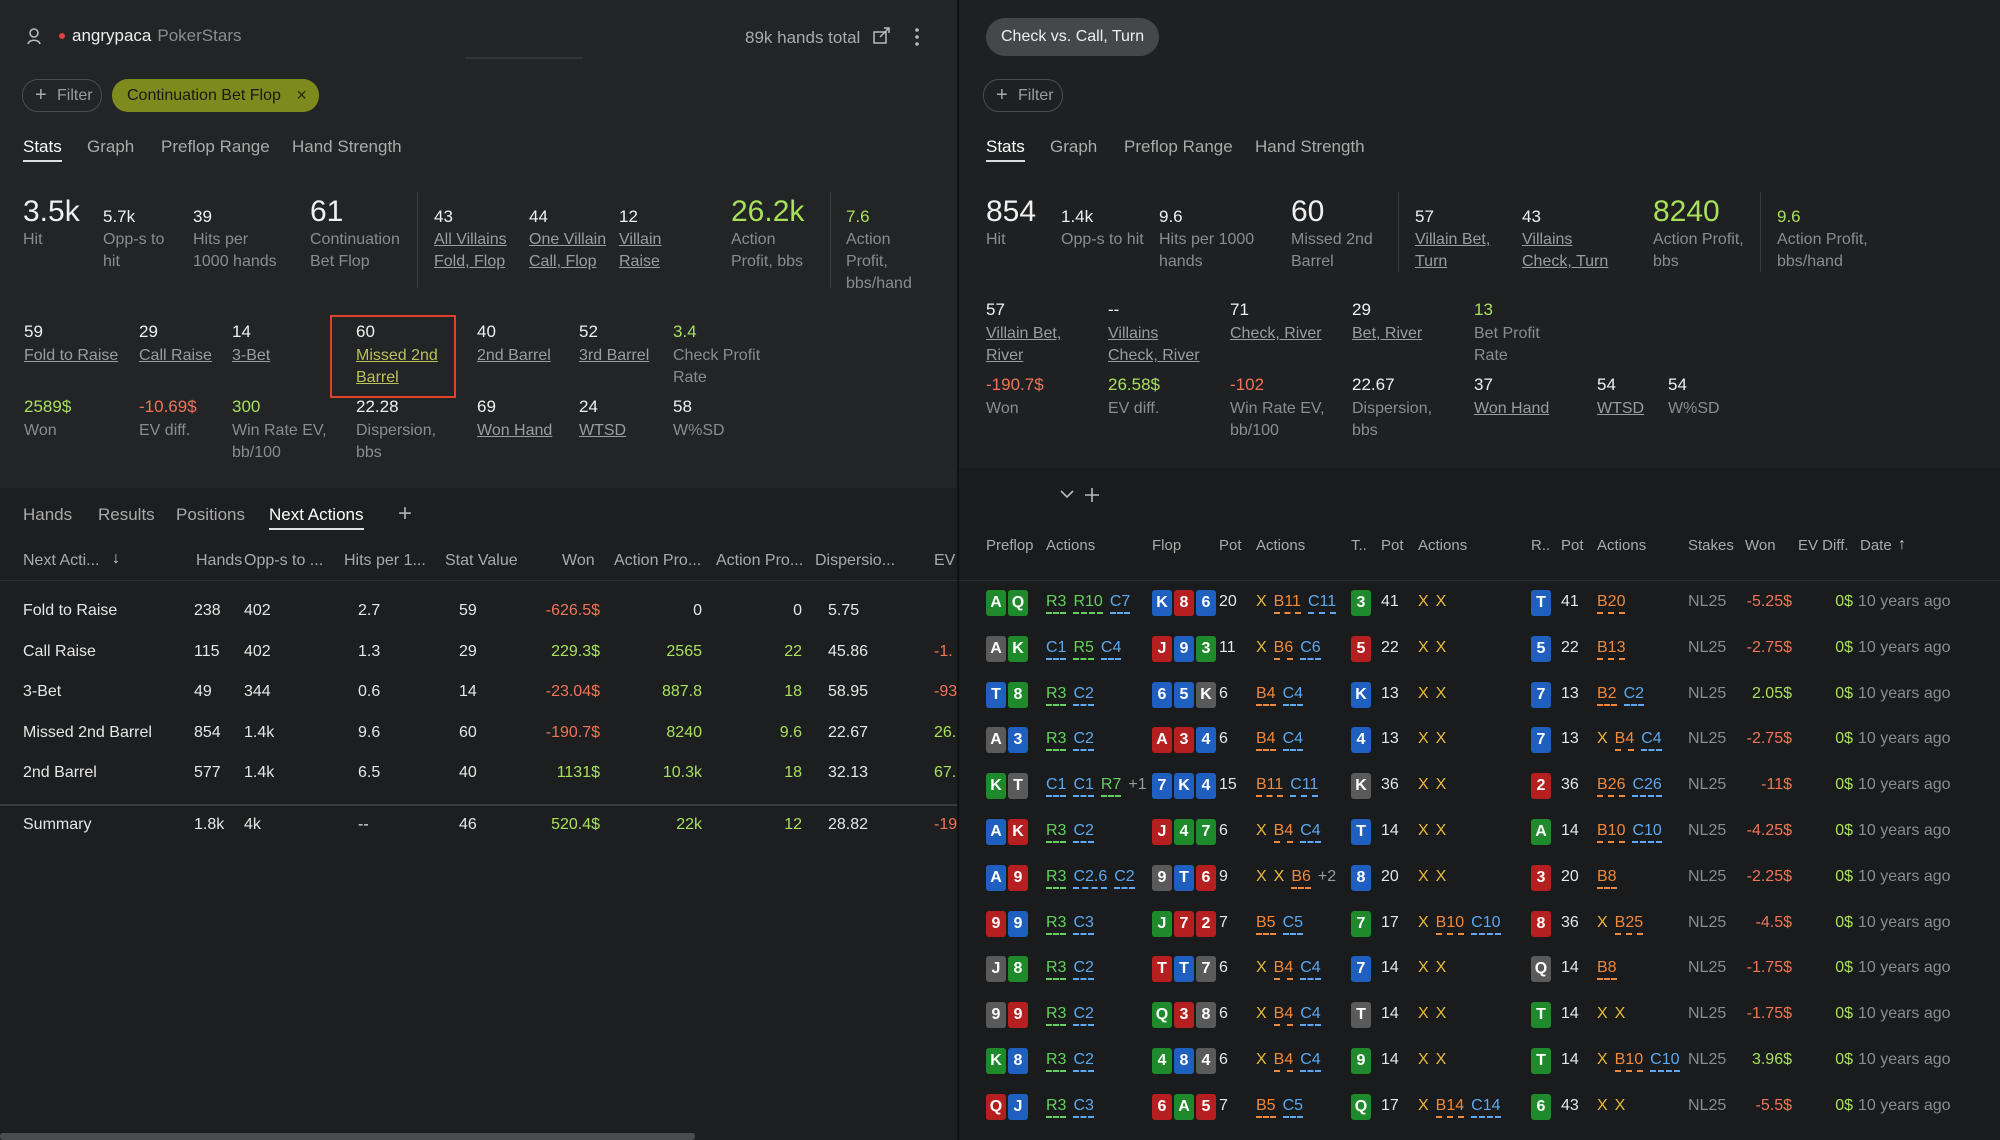  What do you see at coordinates (1283, 741) in the screenshot?
I see `actions: B4 C4` at bounding box center [1283, 741].